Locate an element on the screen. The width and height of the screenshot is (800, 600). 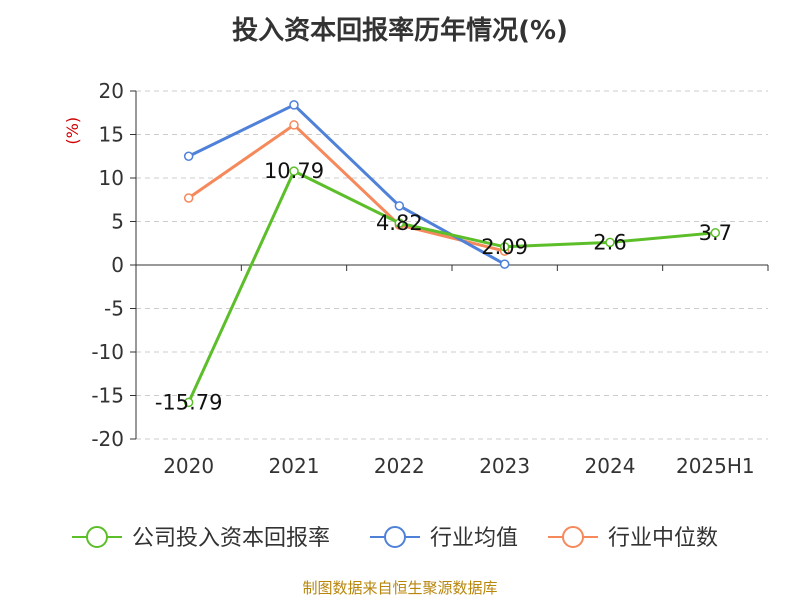
x-tick-label: 2023 is located at coordinates (504, 466).